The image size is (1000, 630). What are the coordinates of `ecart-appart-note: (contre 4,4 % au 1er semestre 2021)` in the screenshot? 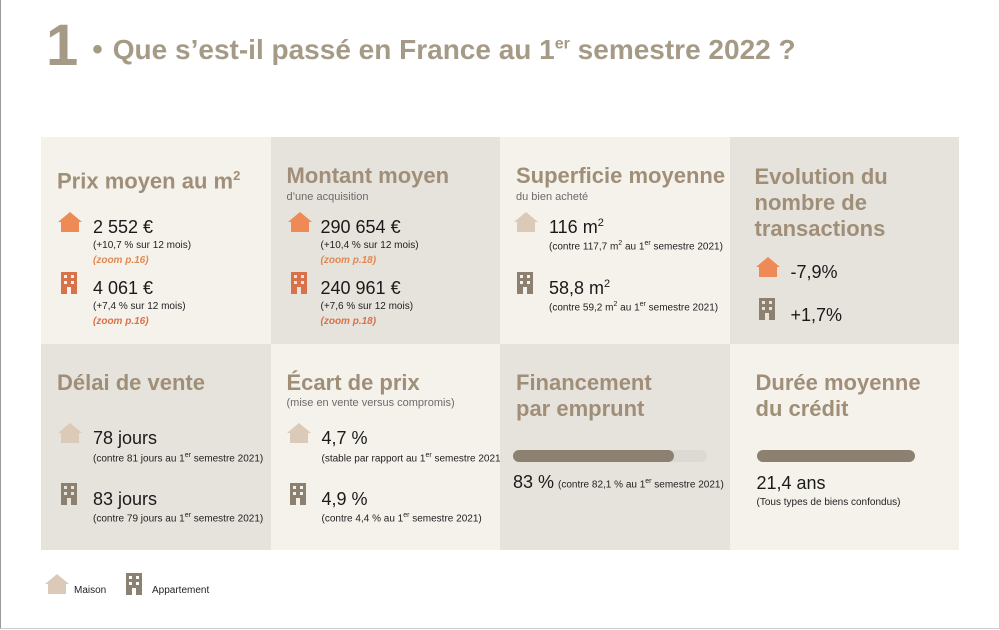 It's located at (401, 517).